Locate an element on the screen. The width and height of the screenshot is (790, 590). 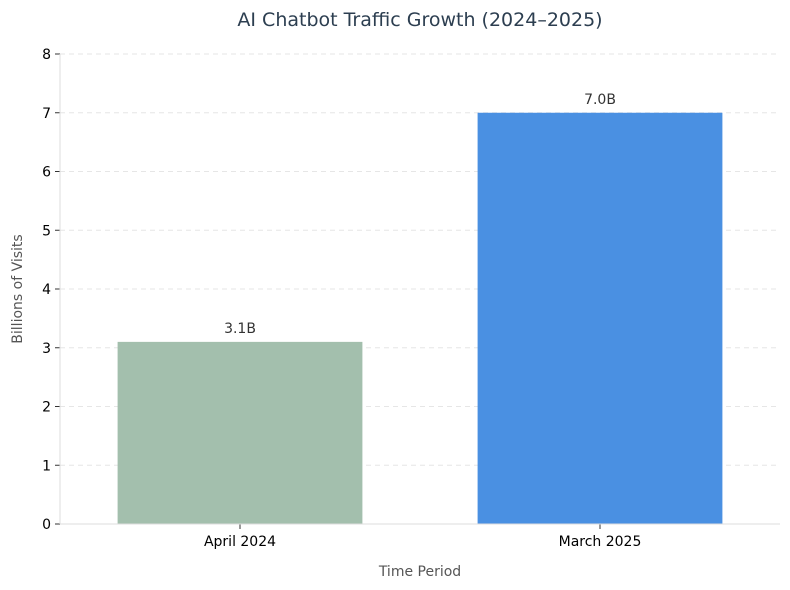
x-tick-label: April 2024 is located at coordinates (240, 542).